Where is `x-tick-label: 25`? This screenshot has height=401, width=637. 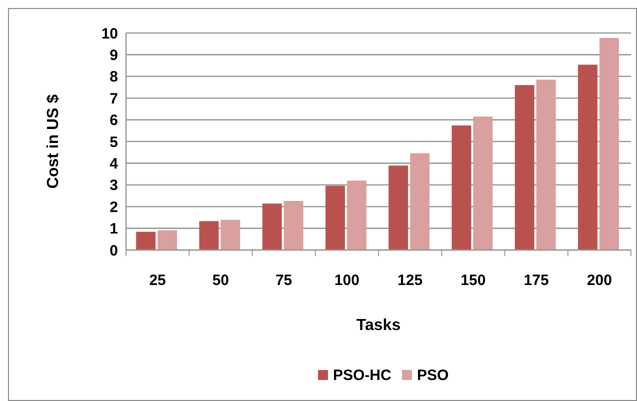 x-tick-label: 25 is located at coordinates (157, 280).